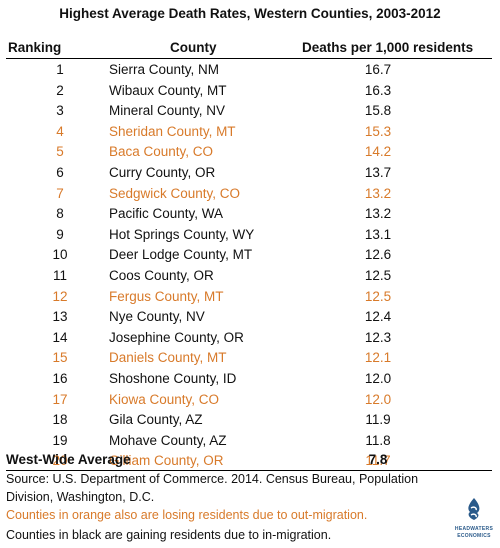 Image resolution: width=500 pixels, height=548 pixels. I want to click on row-county: Nye County, NV, so click(157, 317).